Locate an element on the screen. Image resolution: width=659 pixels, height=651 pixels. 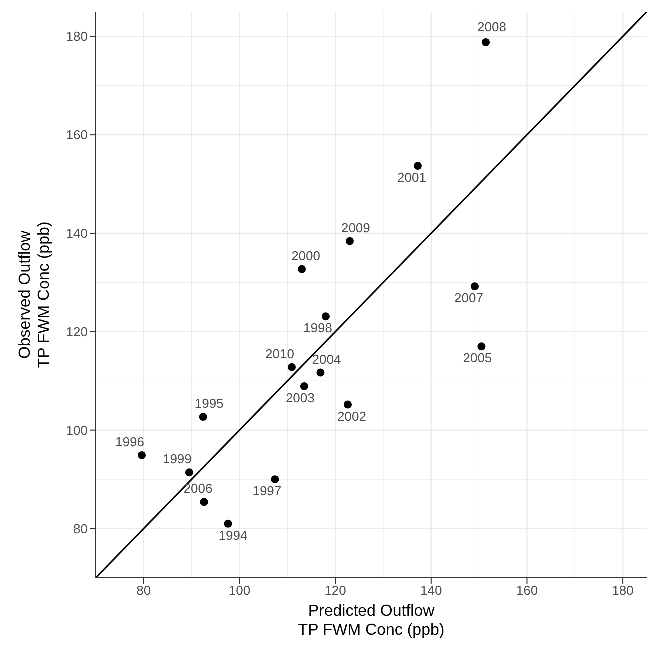
y-axis-title: Observed Outflow TP FWM Conc (ppb) is located at coordinates (35, 295).